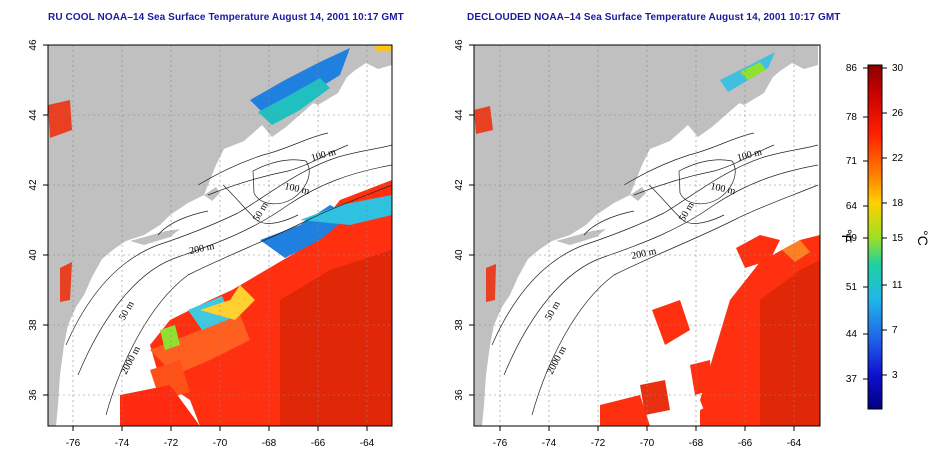 Image resolution: width=950 pixels, height=475 pixels. Describe the element at coordinates (895, 375) in the screenshot. I see `celsius-tick-label: 3` at that location.